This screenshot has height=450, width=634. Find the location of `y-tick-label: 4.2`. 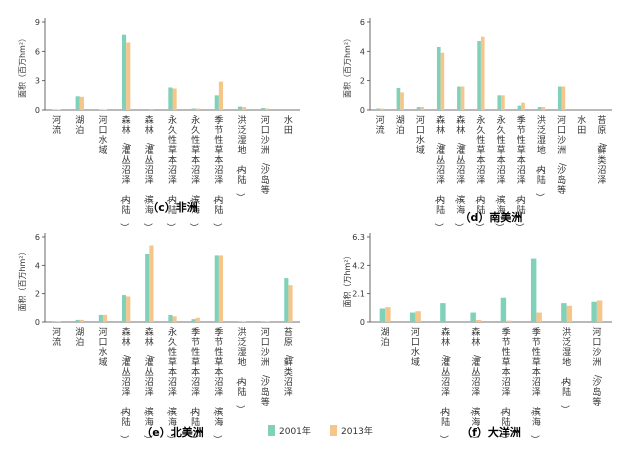

y-tick-label: 4.2 is located at coordinates (358, 265).